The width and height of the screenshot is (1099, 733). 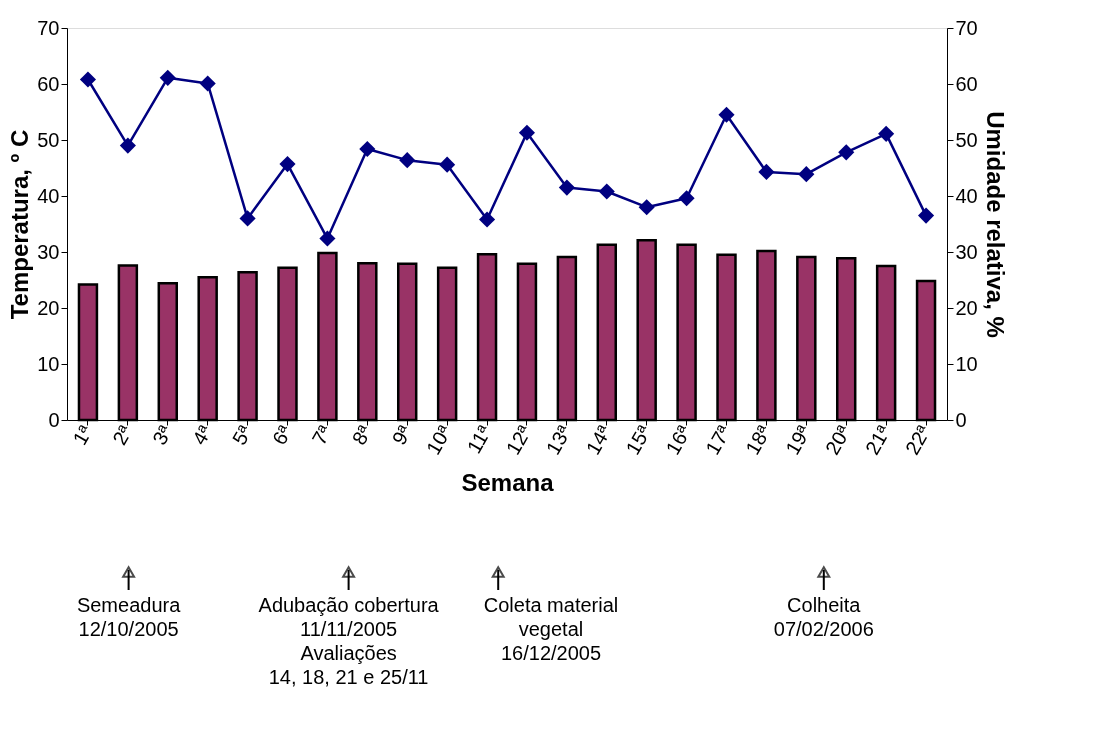 I want to click on x-tick-label: 9ª, so click(x=402, y=434).